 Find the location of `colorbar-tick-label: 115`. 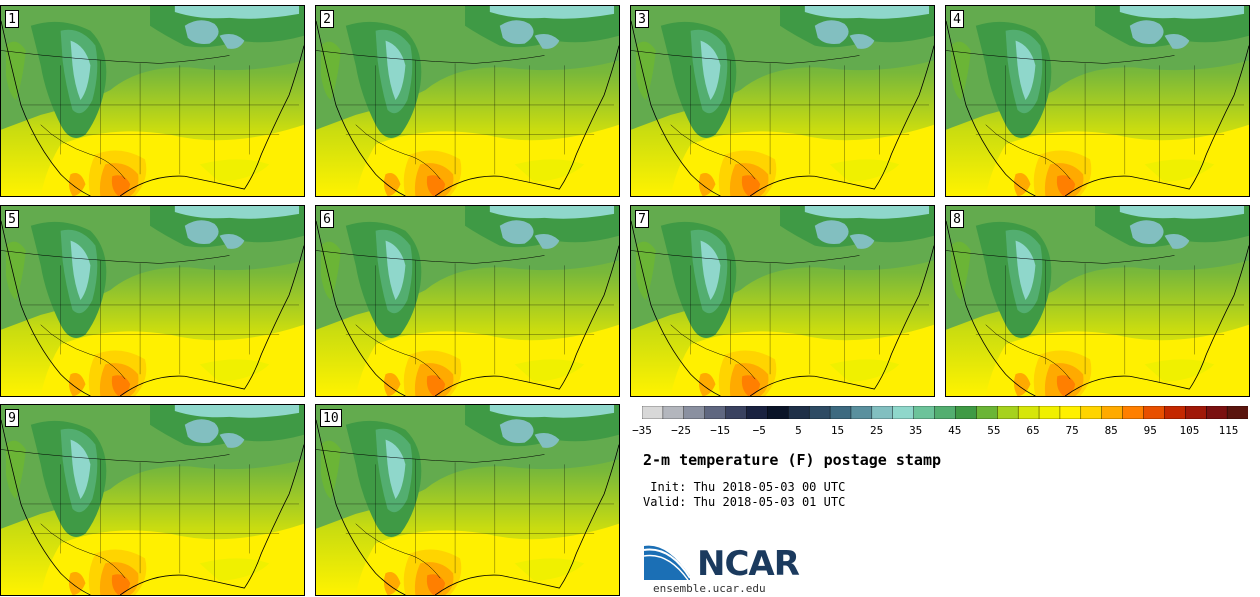

colorbar-tick-label: 115 is located at coordinates (1228, 430).